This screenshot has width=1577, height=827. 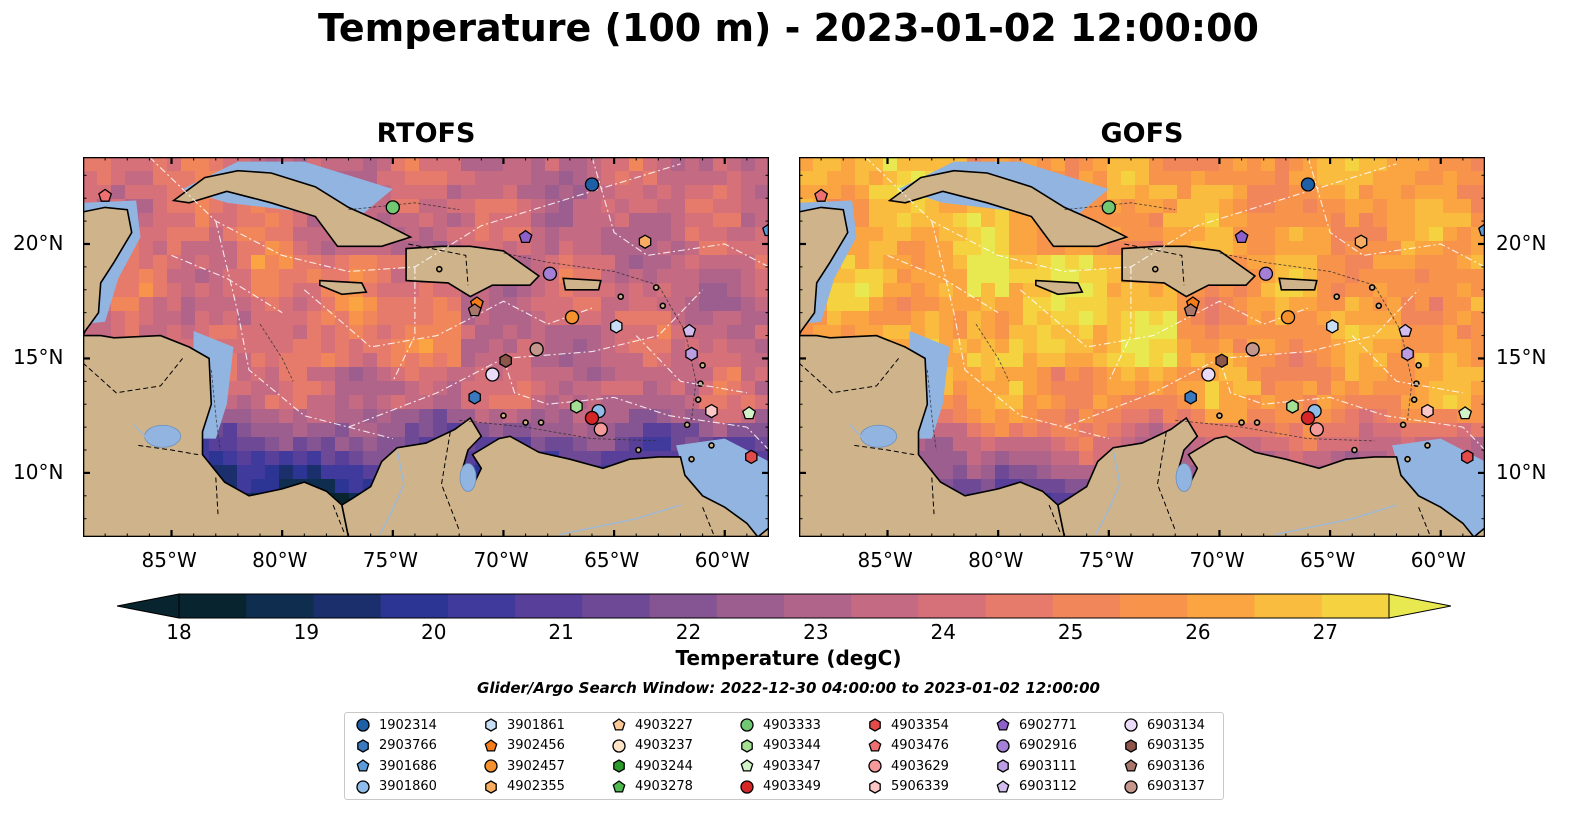 I want to click on colorbar-max-extend, so click(x=1419, y=606).